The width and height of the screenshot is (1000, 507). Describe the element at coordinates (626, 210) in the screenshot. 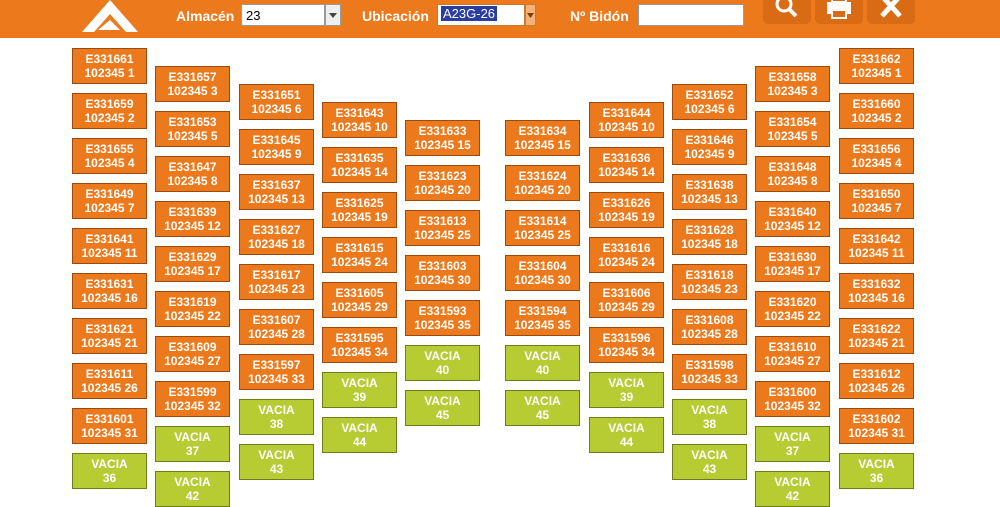

I see `occupied-slot: E331626 102345 19` at that location.